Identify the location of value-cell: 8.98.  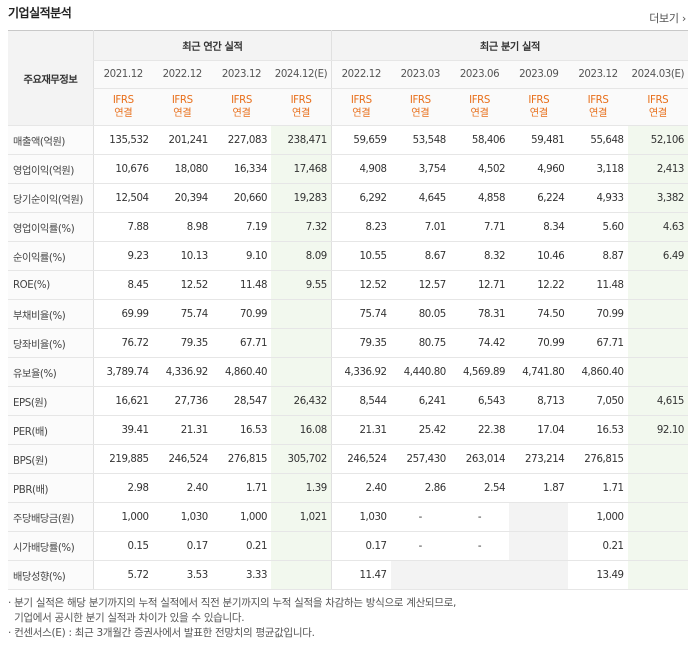
(182, 227).